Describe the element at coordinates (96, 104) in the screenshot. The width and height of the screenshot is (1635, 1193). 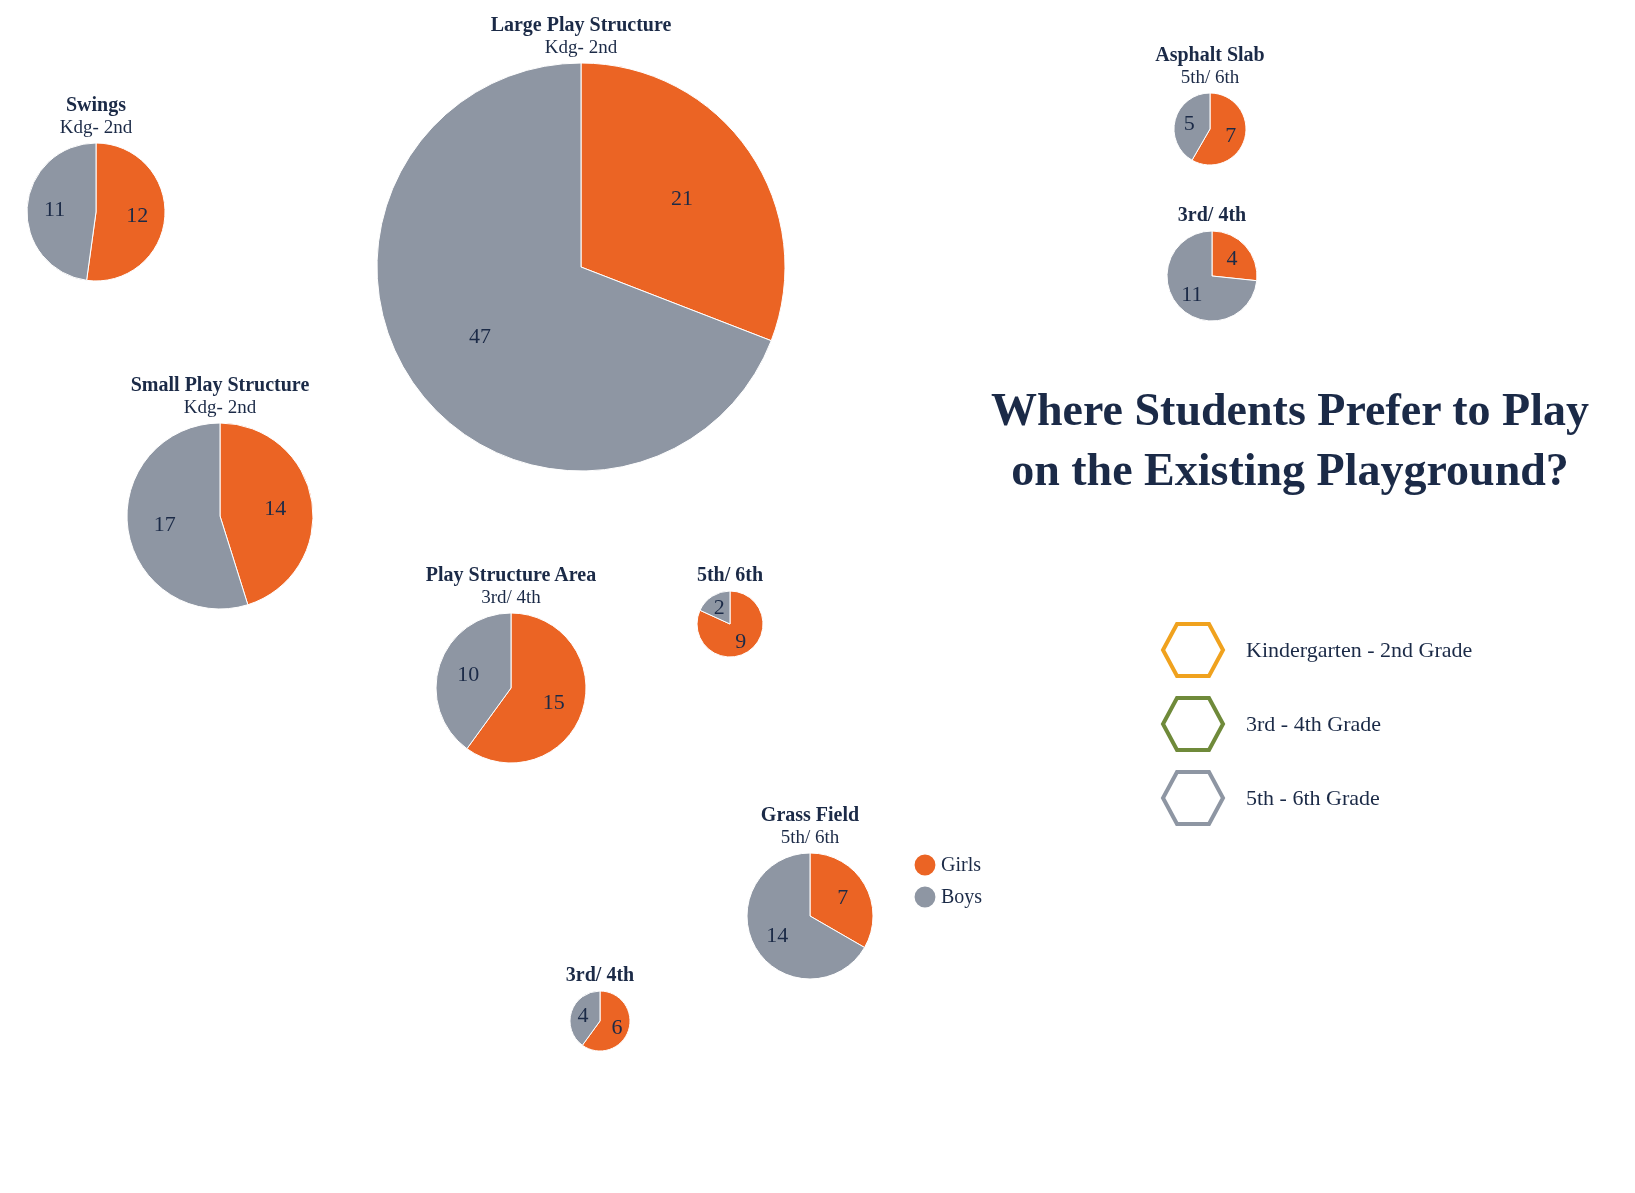
I see `chart-title: Swings` at that location.